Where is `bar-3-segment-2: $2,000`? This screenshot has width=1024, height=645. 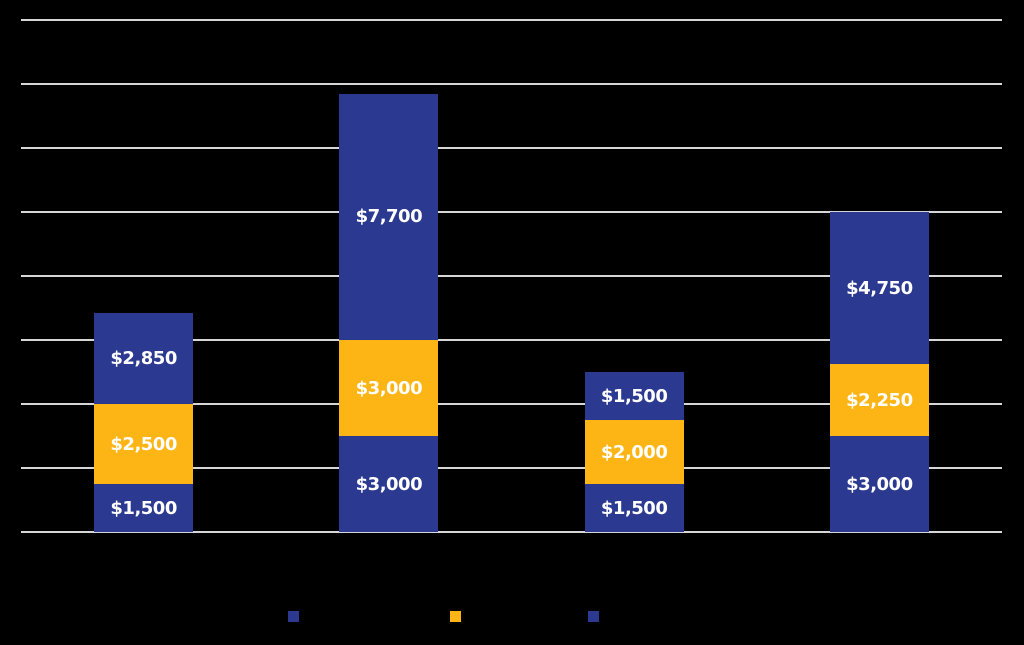 bar-3-segment-2: $2,000 is located at coordinates (634, 452).